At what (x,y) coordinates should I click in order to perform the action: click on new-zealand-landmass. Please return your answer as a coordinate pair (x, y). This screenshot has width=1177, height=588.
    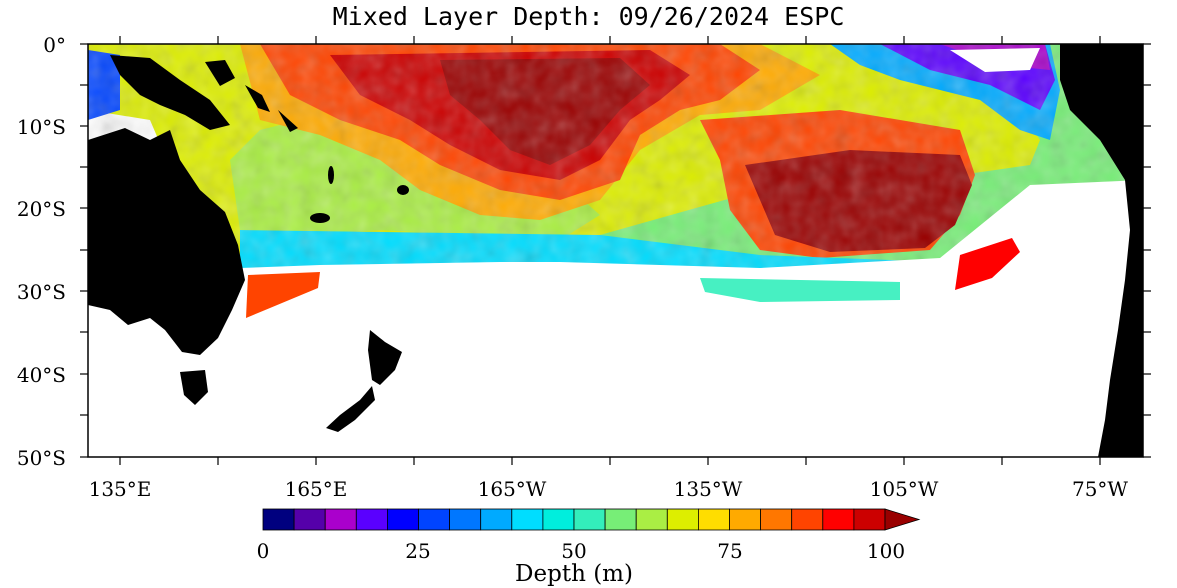
    Looking at the image, I should click on (385, 357).